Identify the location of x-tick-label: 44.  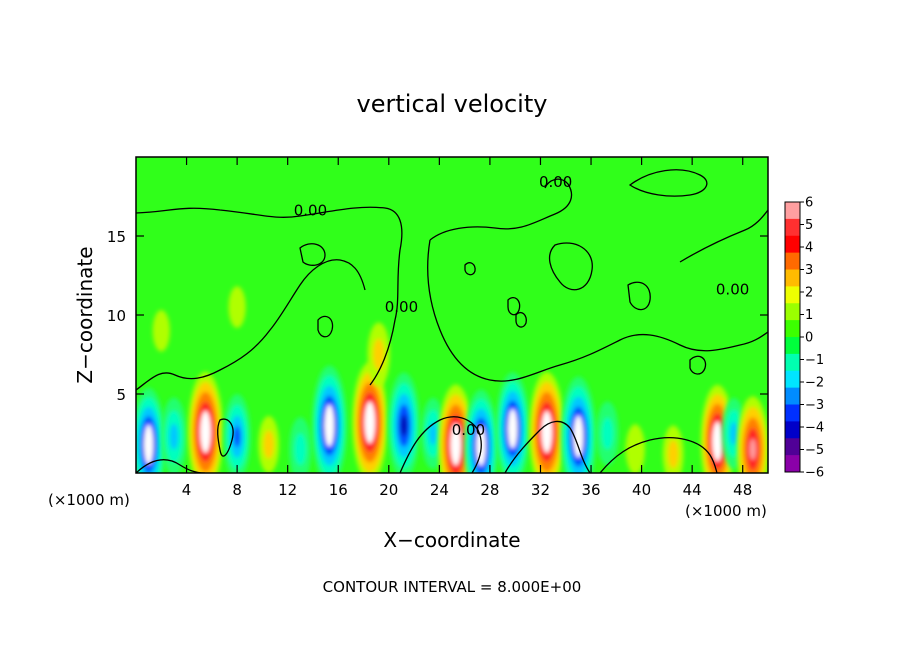
(692, 490).